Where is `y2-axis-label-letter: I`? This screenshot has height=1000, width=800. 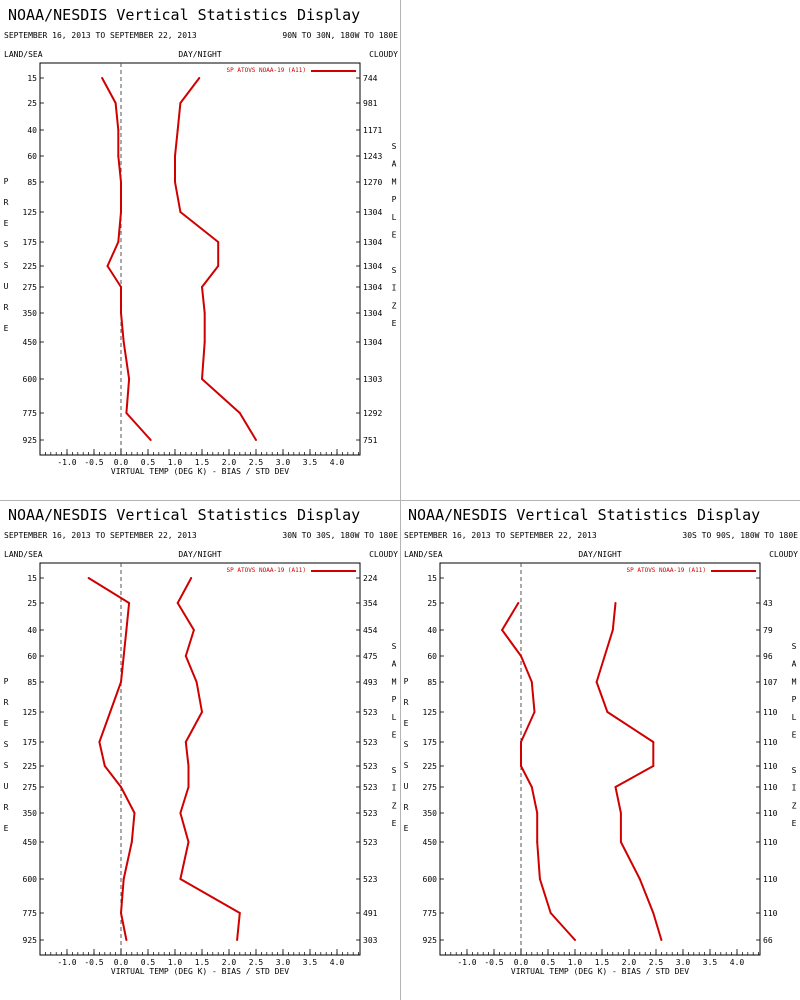
y2-axis-label-letter: I is located at coordinates (394, 288).